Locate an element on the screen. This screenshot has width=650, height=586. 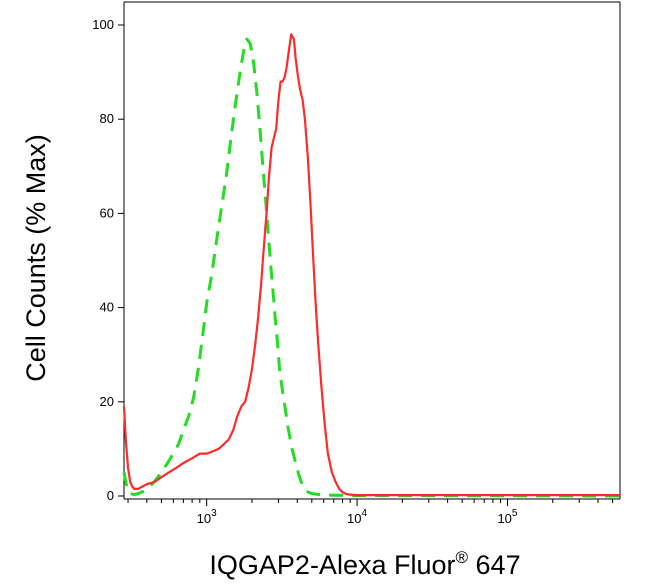
y-tick-label: 80 is located at coordinates (107, 118).